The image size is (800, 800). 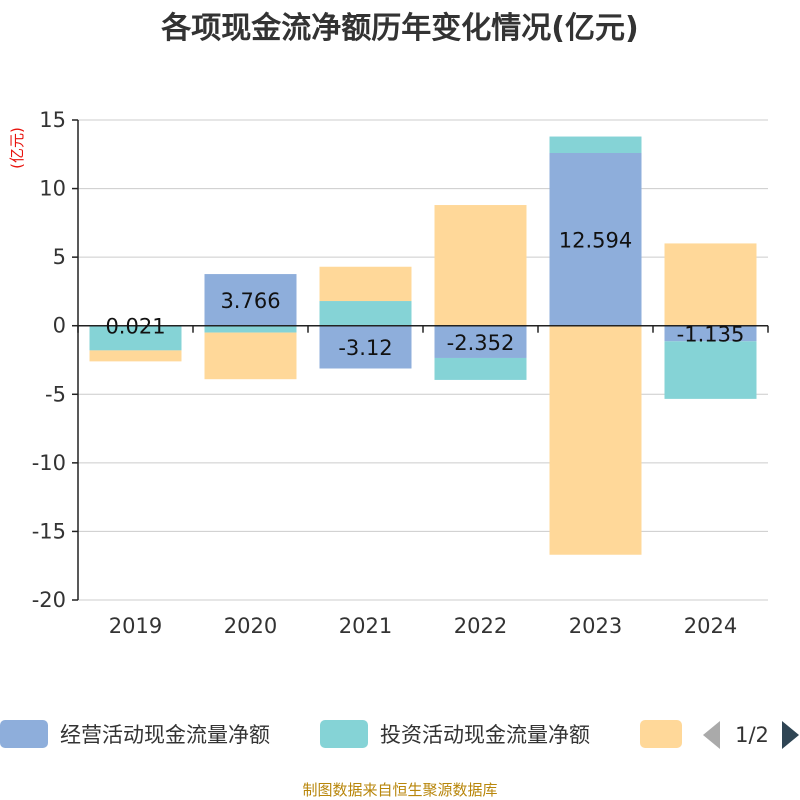 What do you see at coordinates (250, 329) in the screenshot?
I see `bar-s1-2020` at bounding box center [250, 329].